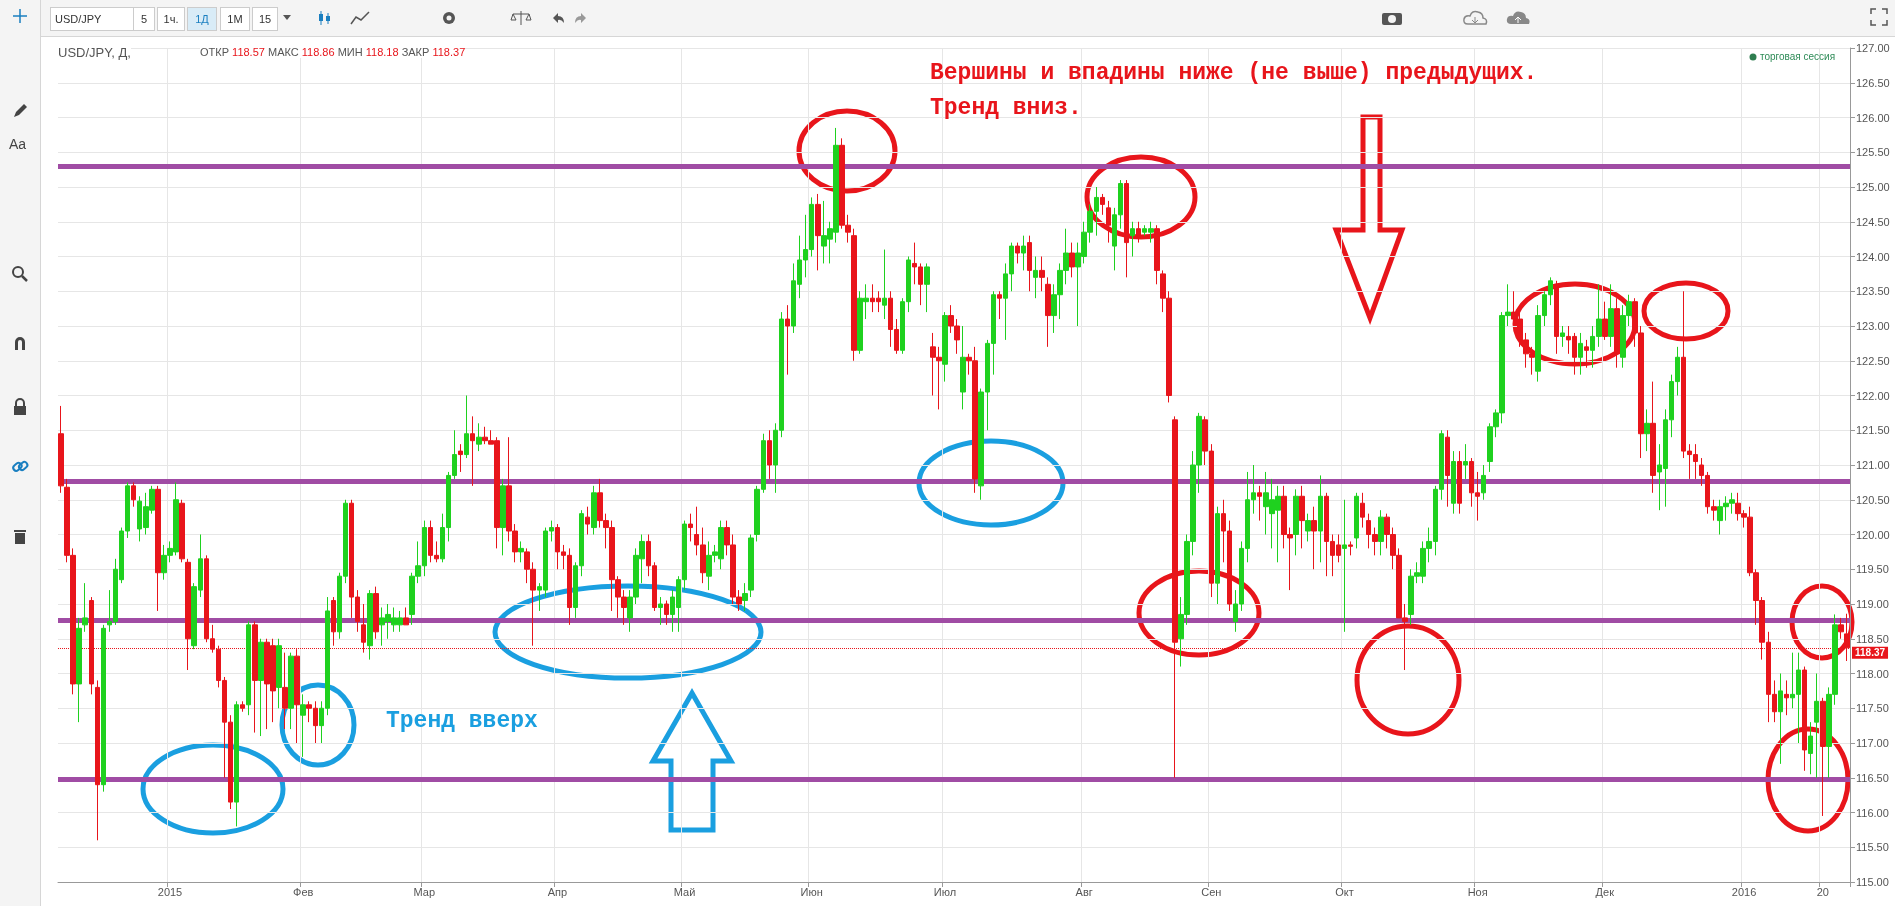 This screenshot has height=906, width=1895. What do you see at coordinates (1870, 653) in the screenshot?
I see `ref-line-label: 118.37` at bounding box center [1870, 653].